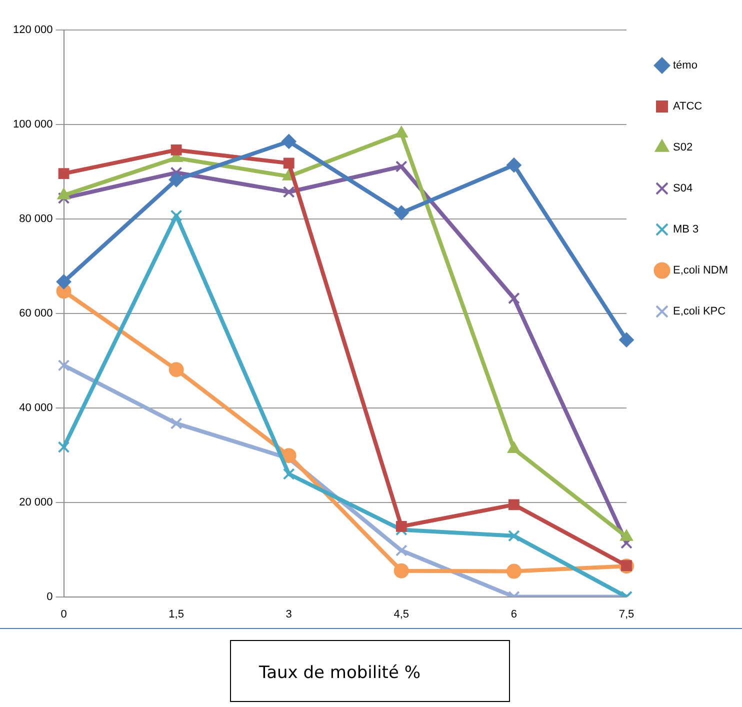  What do you see at coordinates (699, 312) in the screenshot?
I see `legend-label: E,coli KPC` at bounding box center [699, 312].